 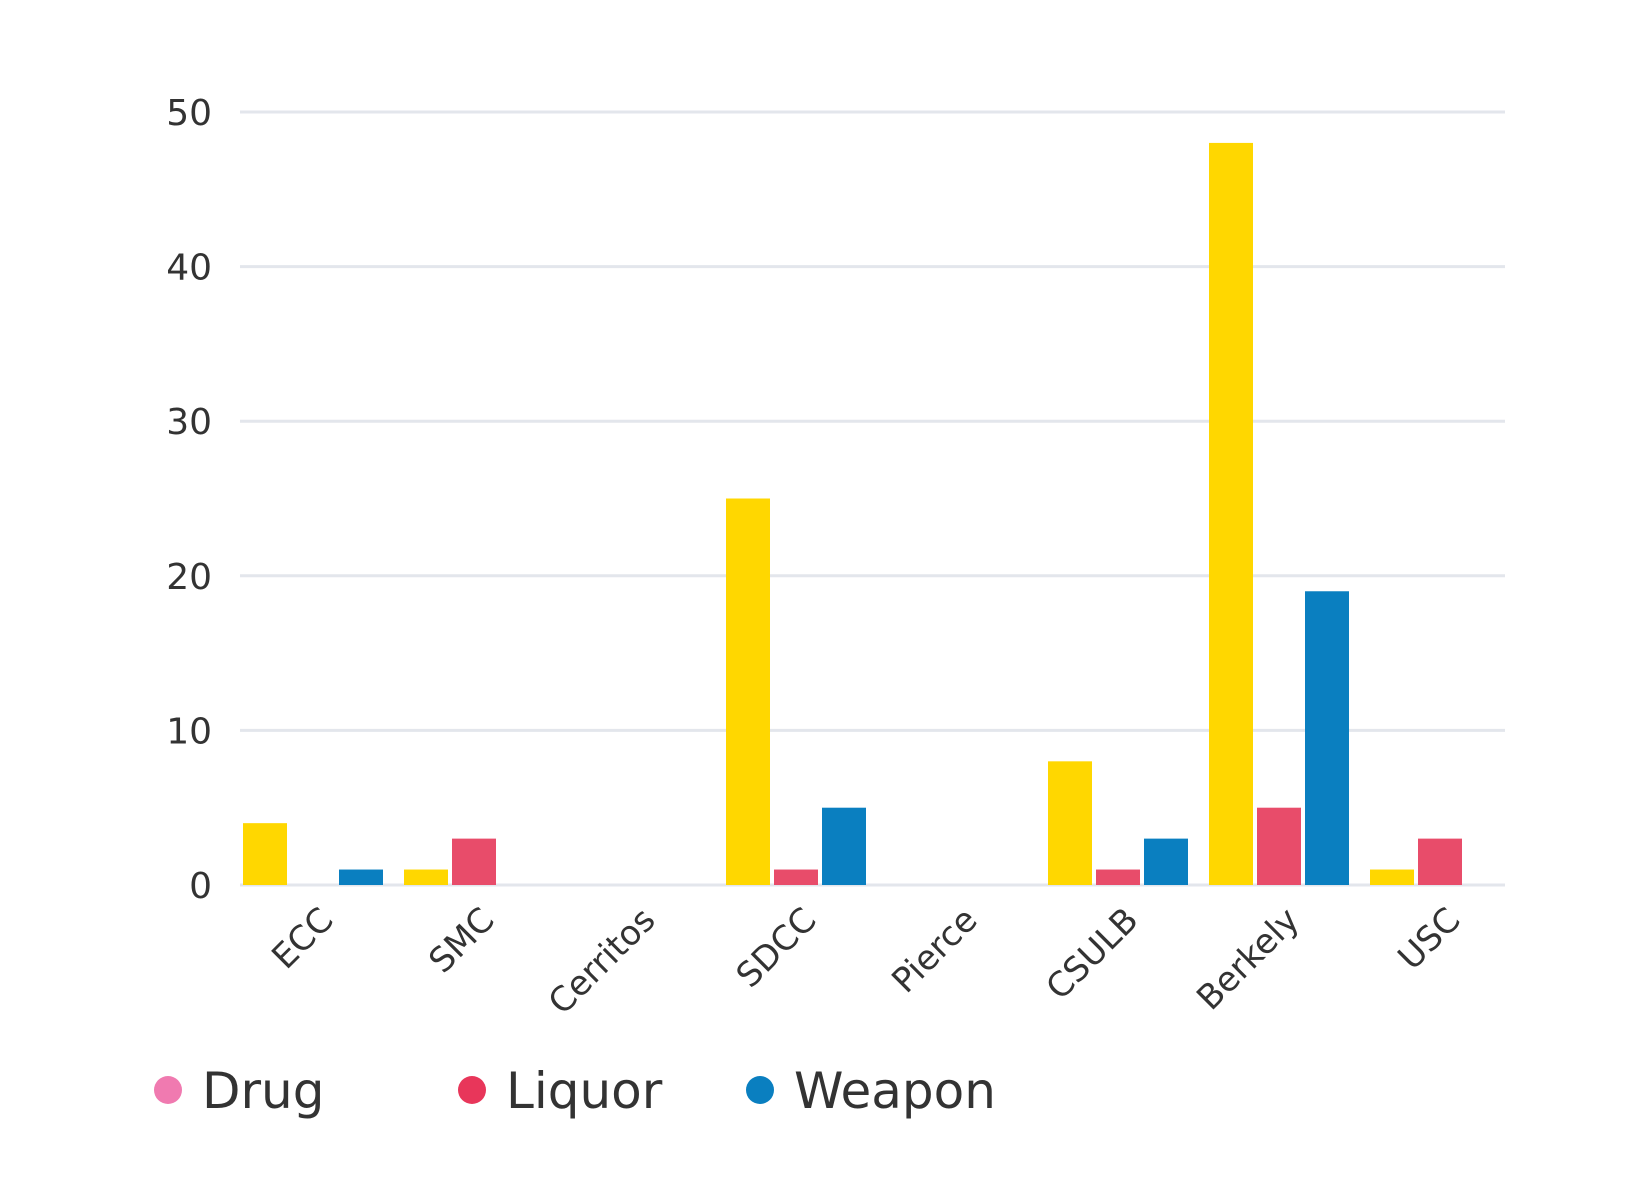 What do you see at coordinates (426, 877) in the screenshot?
I see `bar-smc-drug` at bounding box center [426, 877].